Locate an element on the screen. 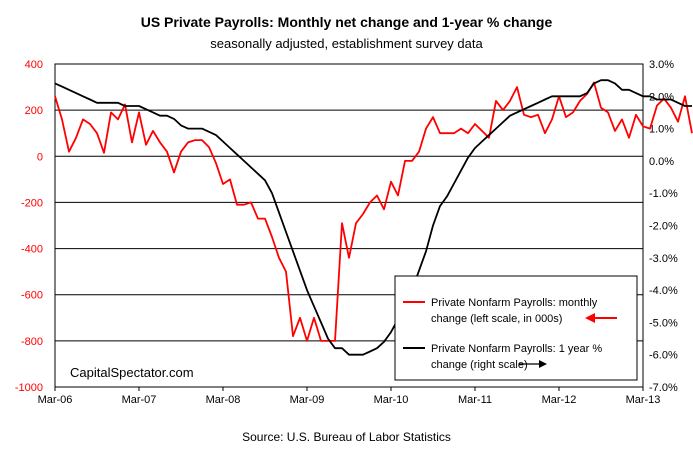 The height and width of the screenshot is (459, 693). left-axis-tick-label: -1000 is located at coordinates (29, 388).